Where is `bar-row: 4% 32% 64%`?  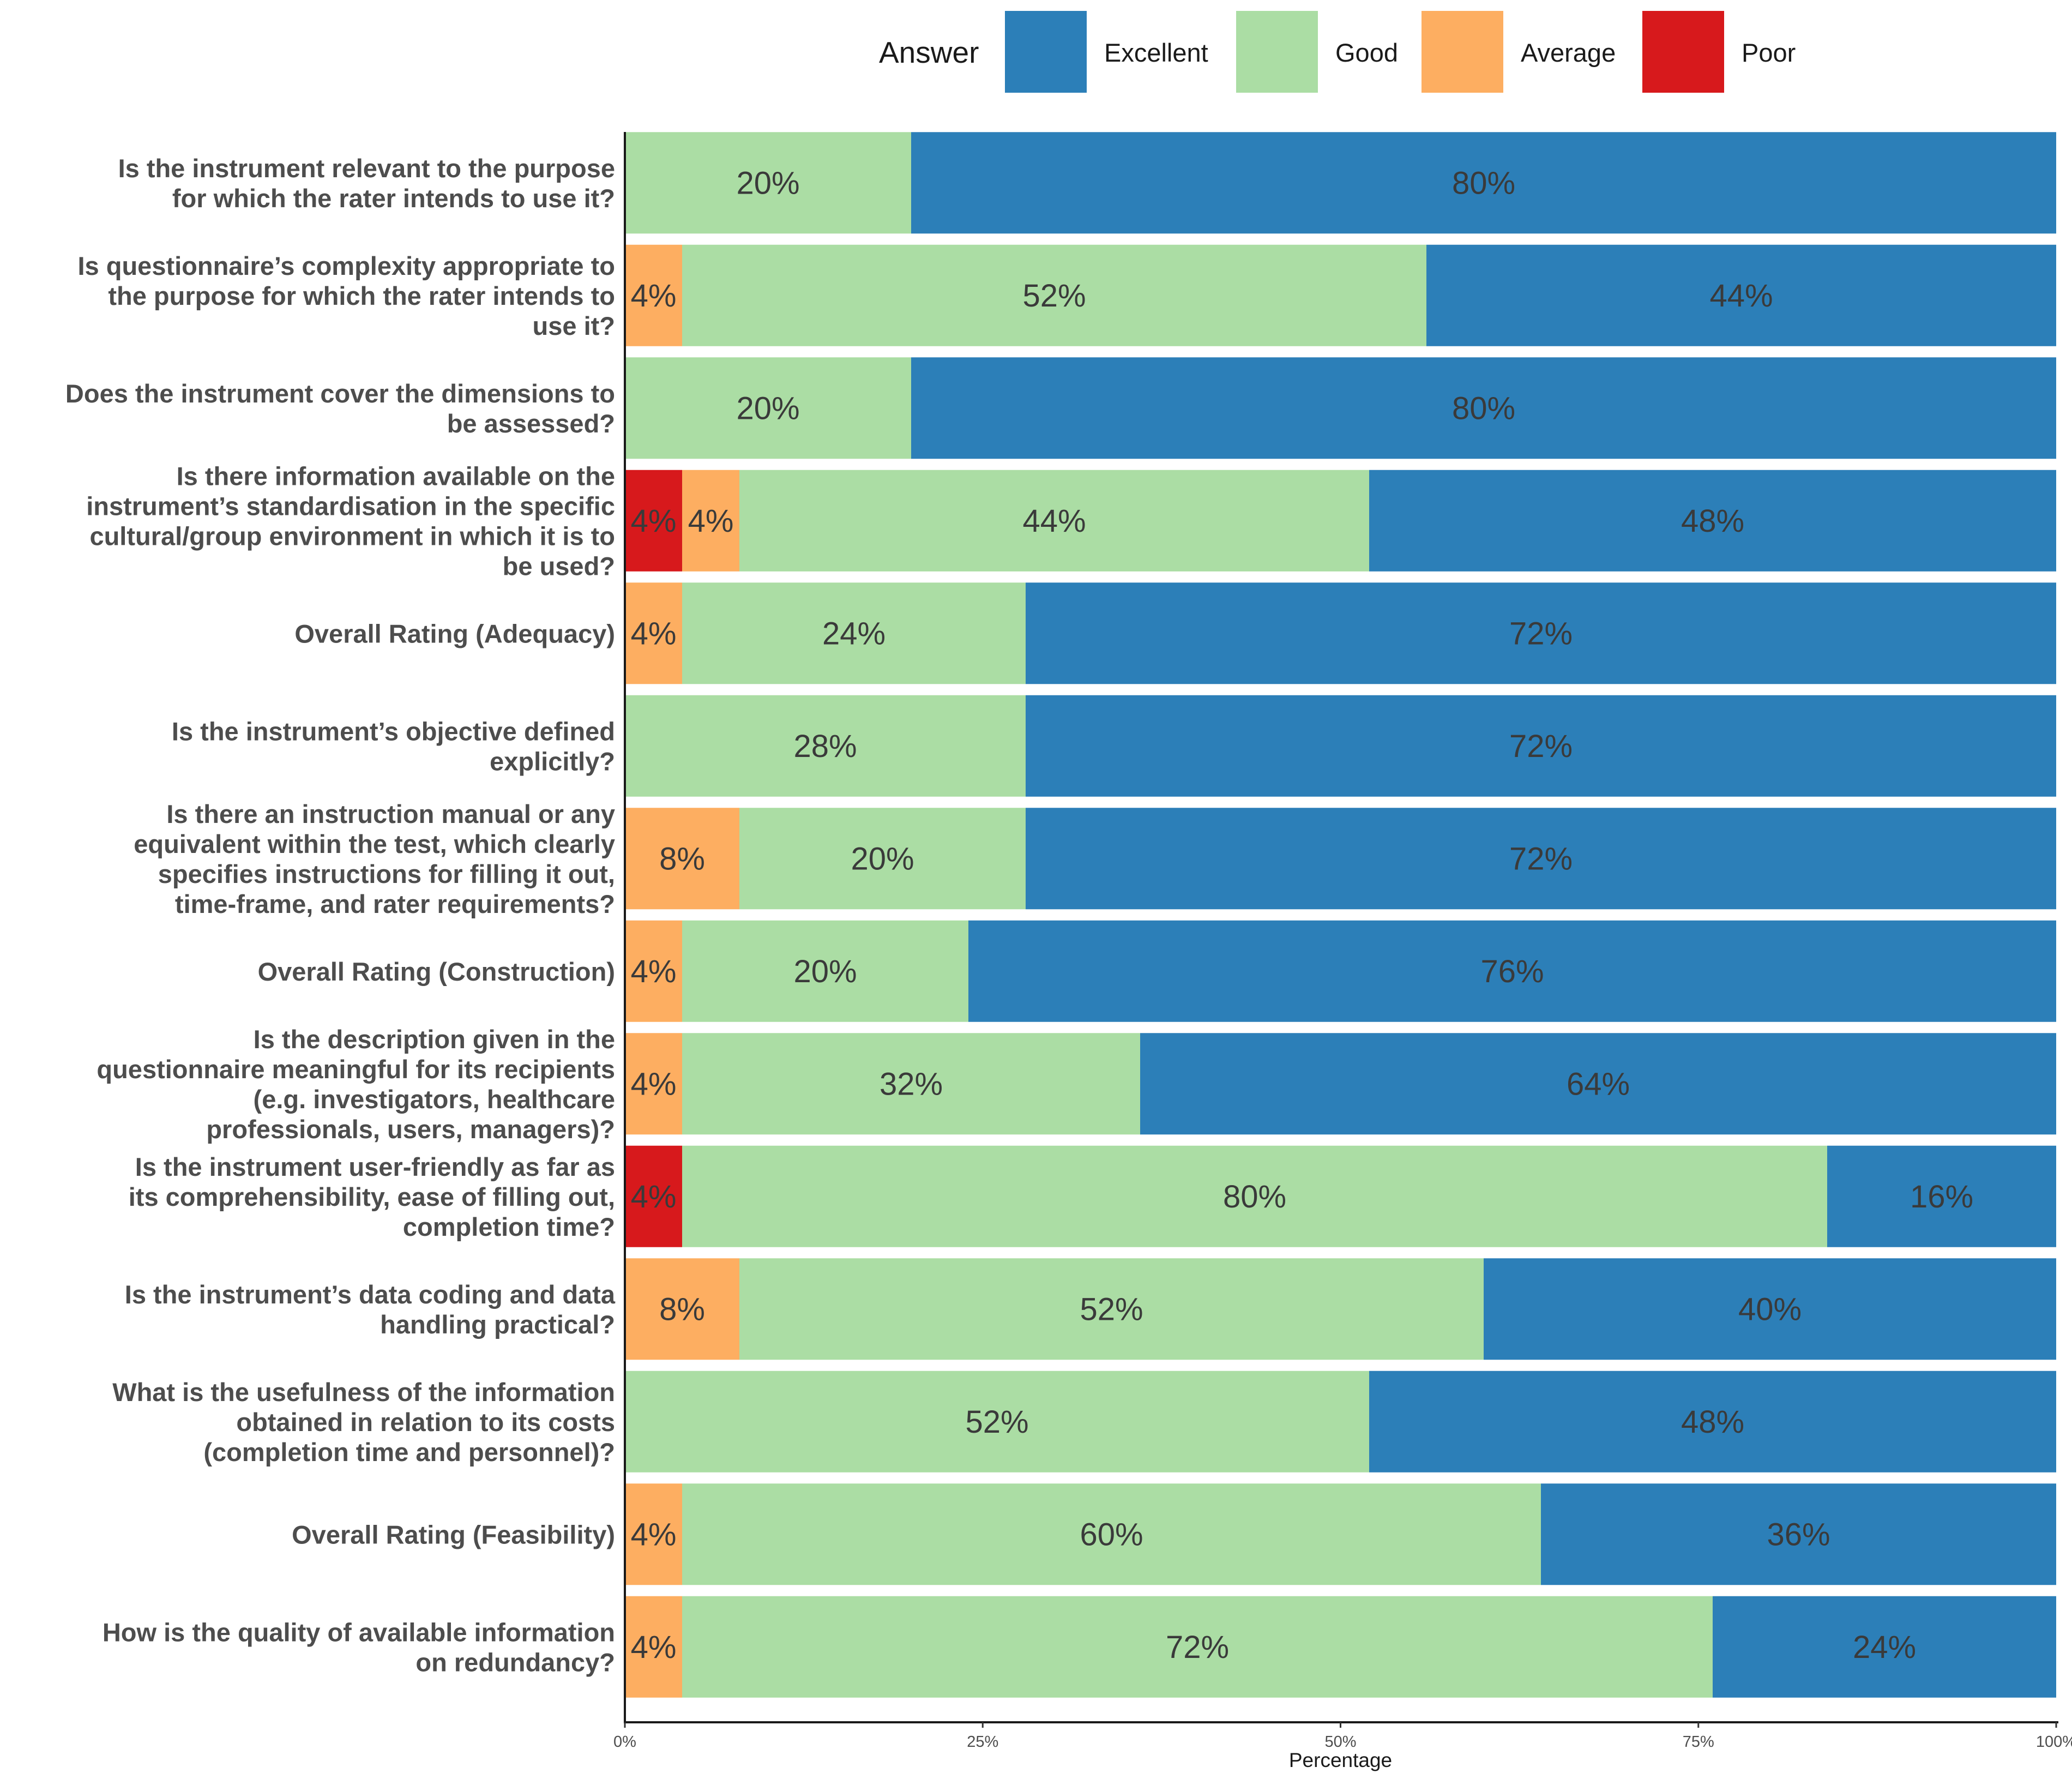 bar-row: 4% 32% 64% is located at coordinates (1341, 1084).